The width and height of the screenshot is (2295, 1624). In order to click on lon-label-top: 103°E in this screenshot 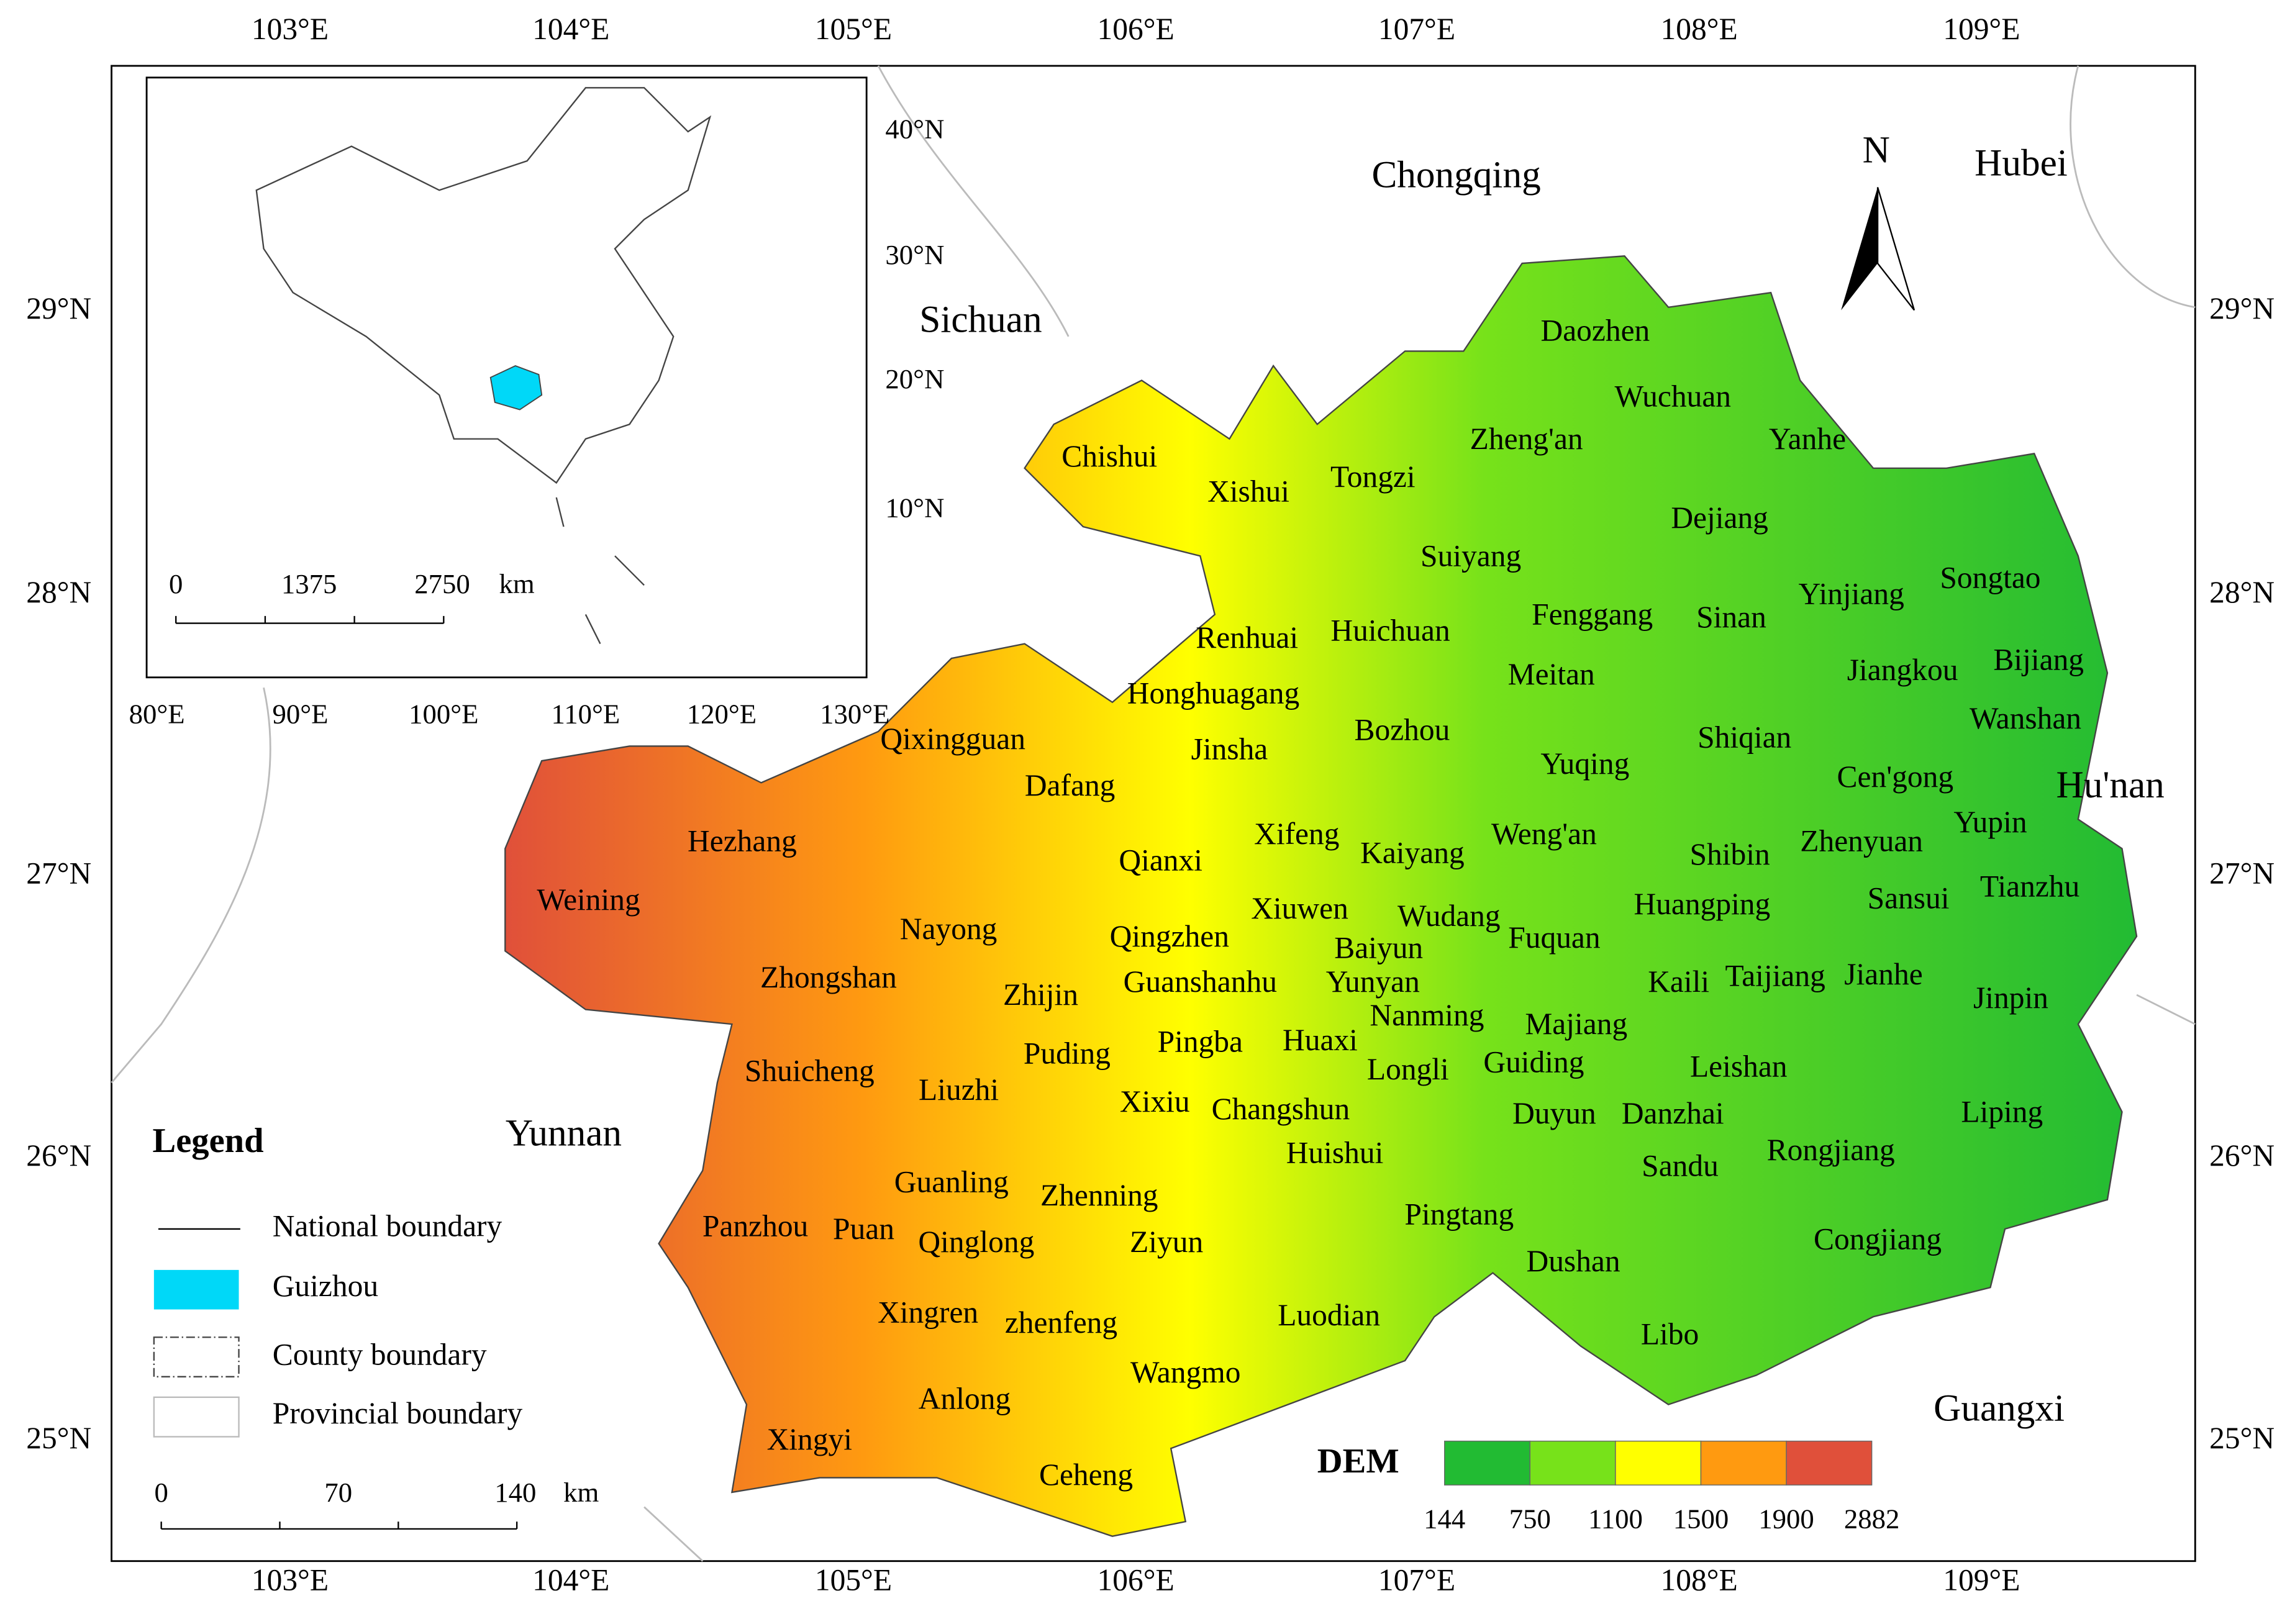, I will do `click(290, 29)`.